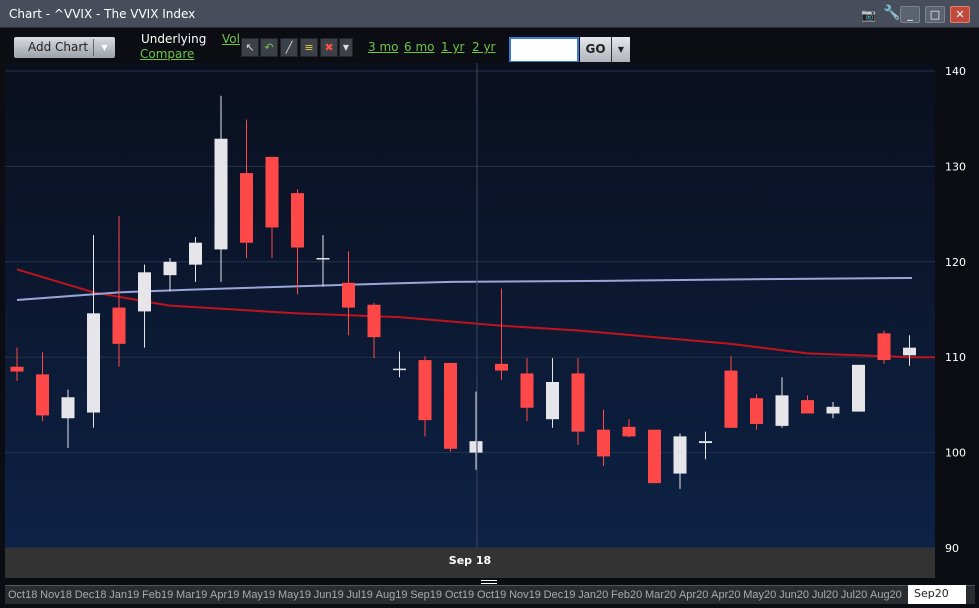 This screenshot has height=608, width=979. What do you see at coordinates (453, 47) in the screenshot?
I see `range-1yr: 1 yr` at bounding box center [453, 47].